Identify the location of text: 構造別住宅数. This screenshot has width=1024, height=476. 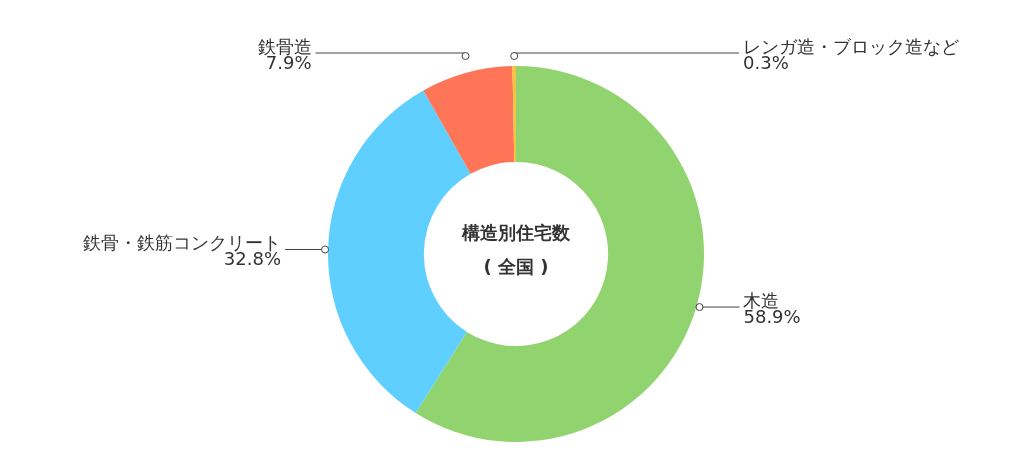
(516, 232).